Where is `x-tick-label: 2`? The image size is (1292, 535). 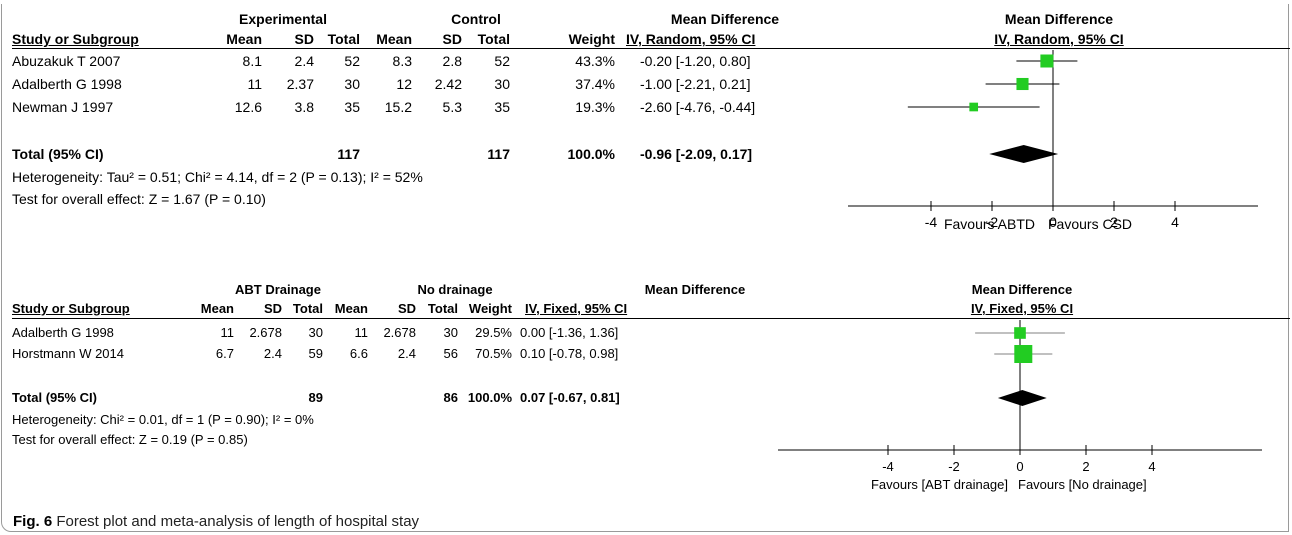 x-tick-label: 2 is located at coordinates (1114, 222).